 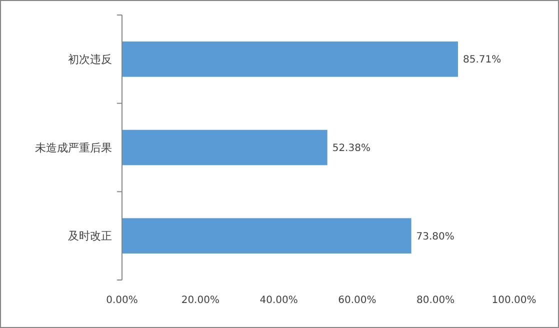 I want to click on x-tick-label: 20.00%, so click(x=200, y=300).